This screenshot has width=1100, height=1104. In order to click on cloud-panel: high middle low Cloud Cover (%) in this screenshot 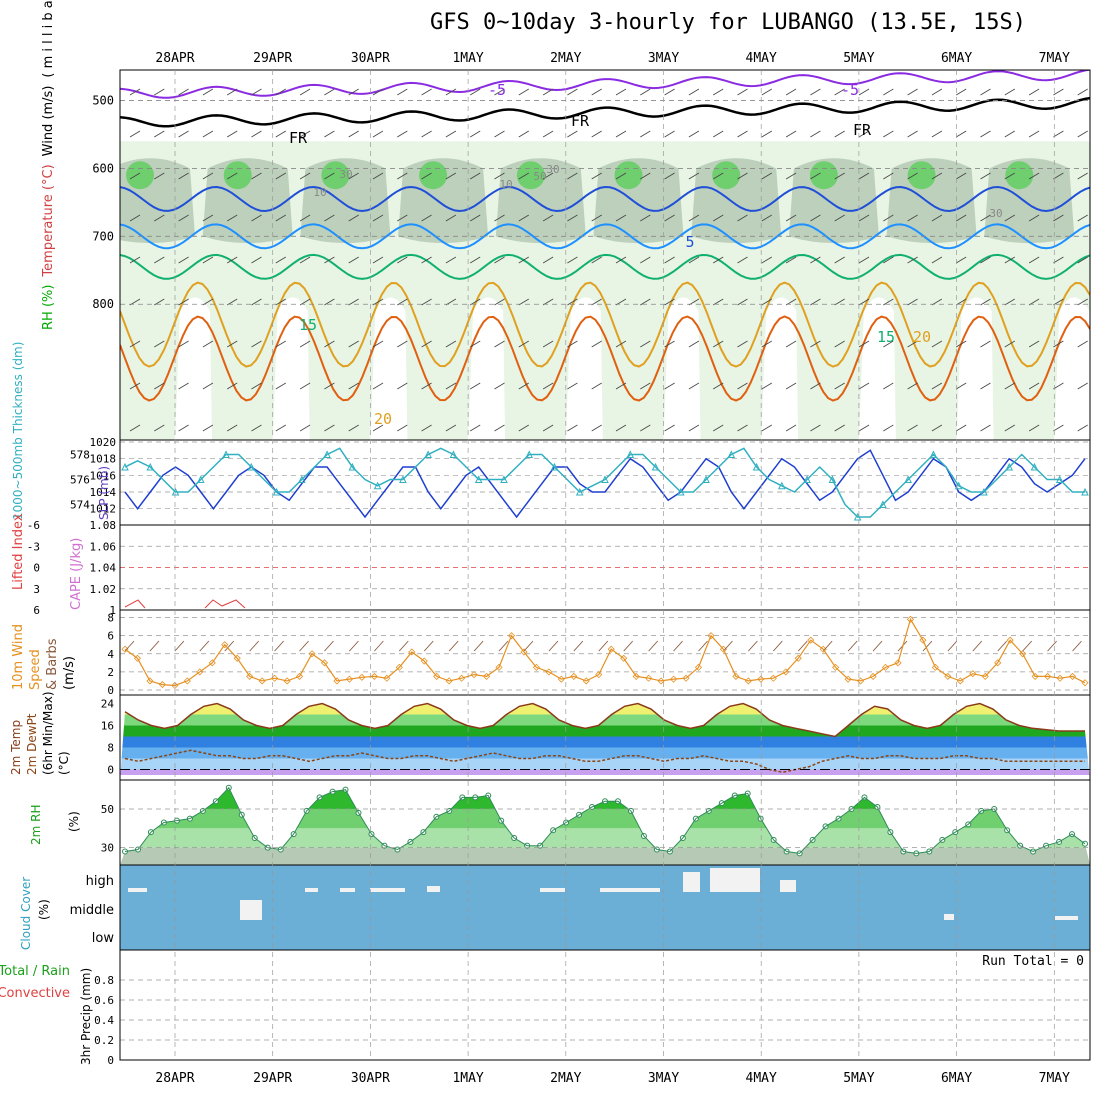, I will do `click(555, 907)`.